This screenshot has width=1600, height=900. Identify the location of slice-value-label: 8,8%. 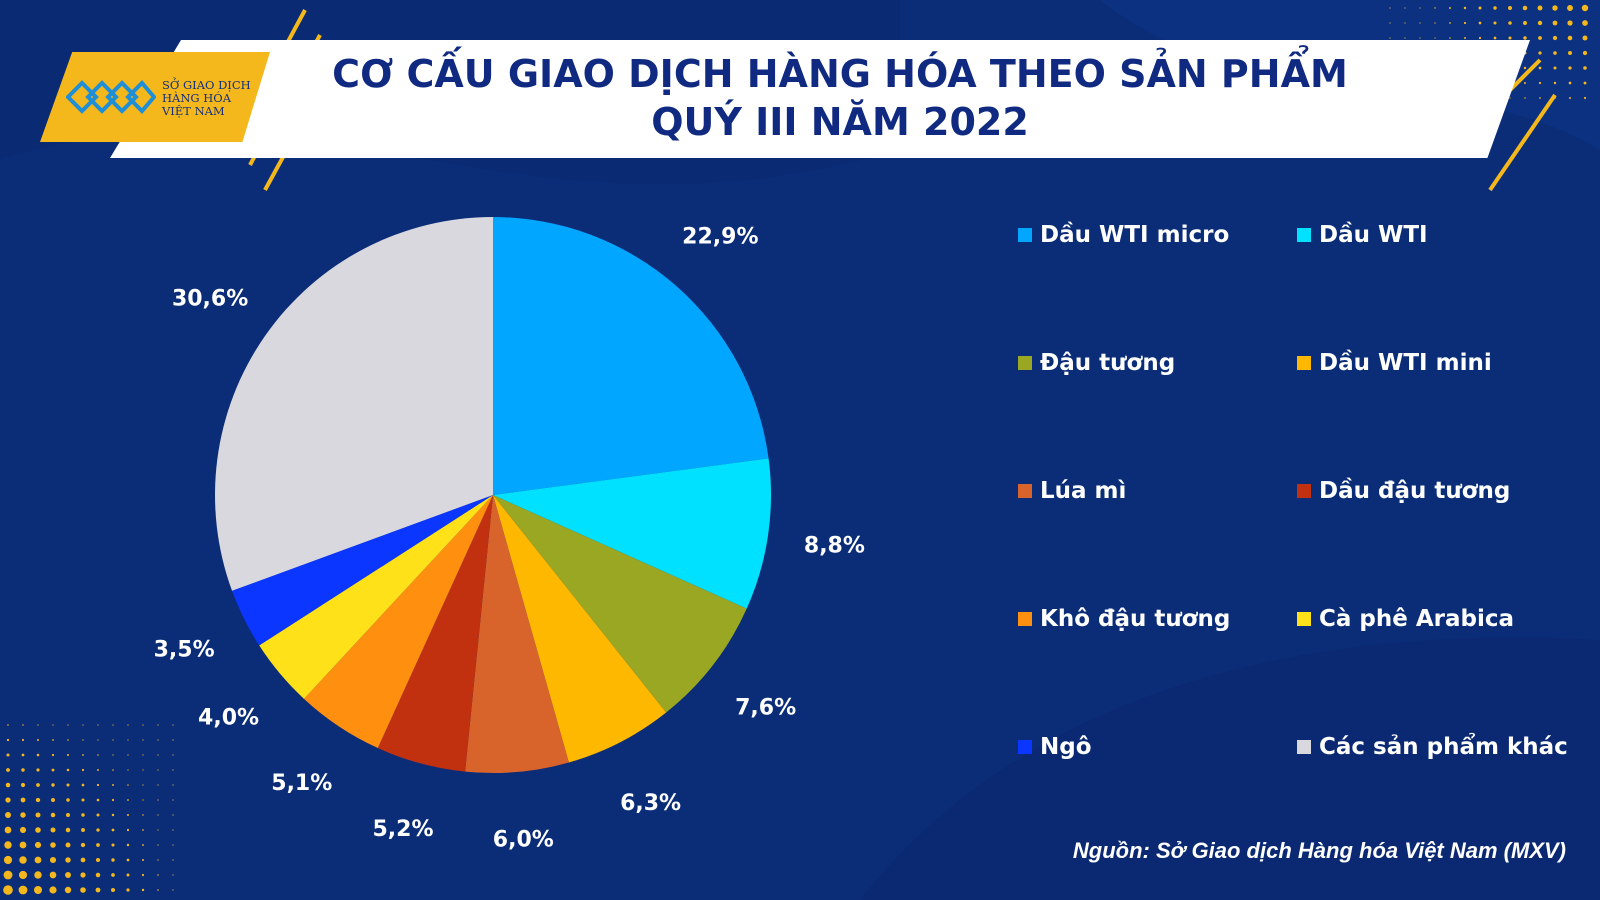
(834, 546).